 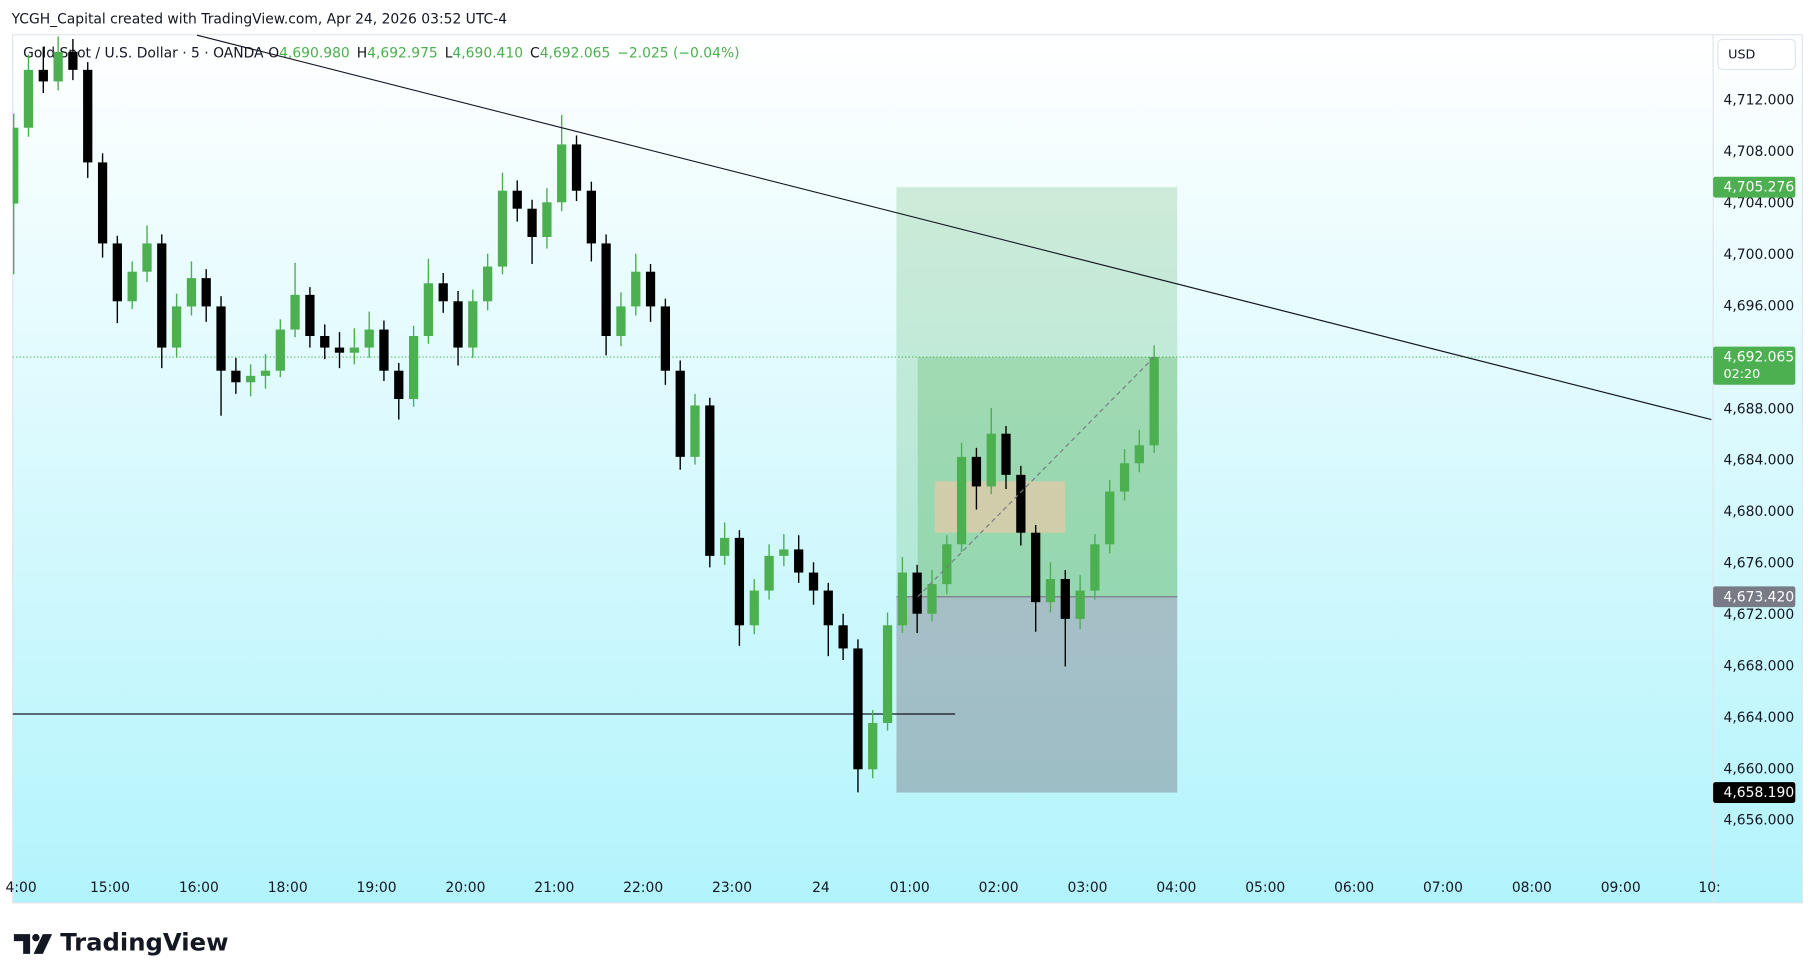 What do you see at coordinates (314, 53) in the screenshot?
I see `ohlc-value: 4,690.980` at bounding box center [314, 53].